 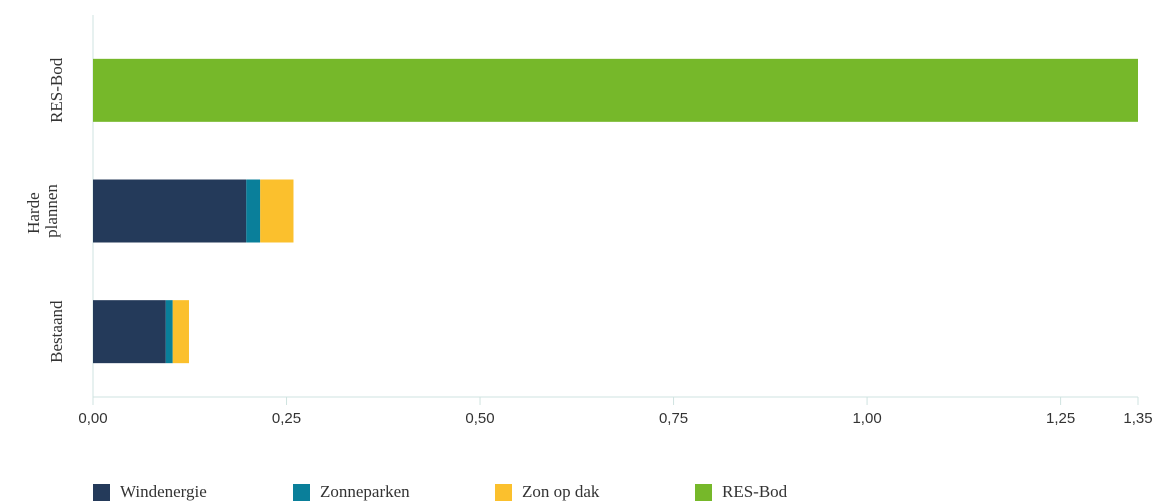 What do you see at coordinates (56, 90) in the screenshot?
I see `y-tick-label: RES-Bod` at bounding box center [56, 90].